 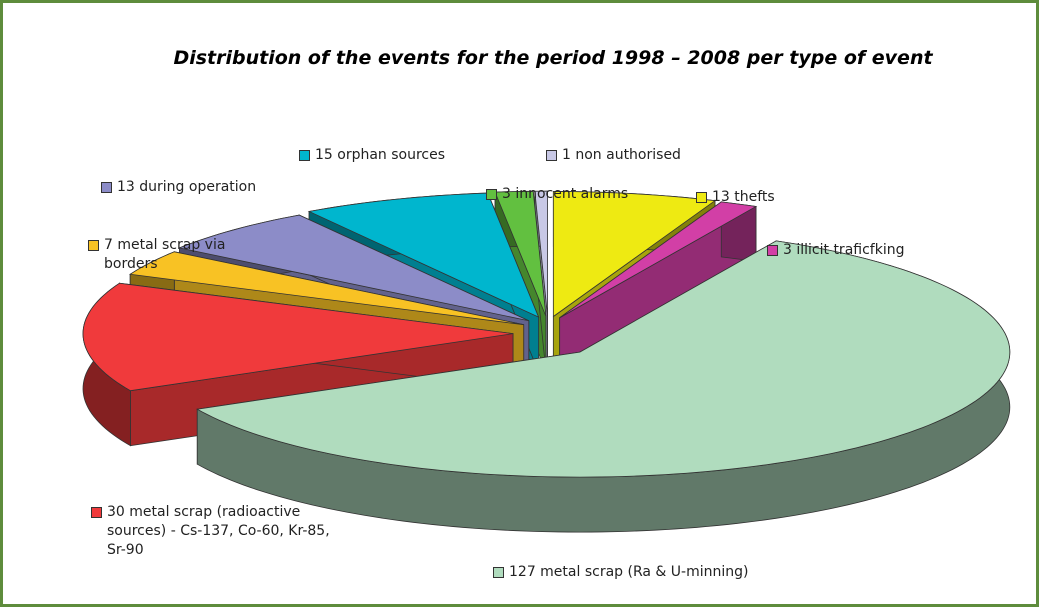 I want to click on legend-label: 3 illicit traficfking, so click(x=835, y=250).